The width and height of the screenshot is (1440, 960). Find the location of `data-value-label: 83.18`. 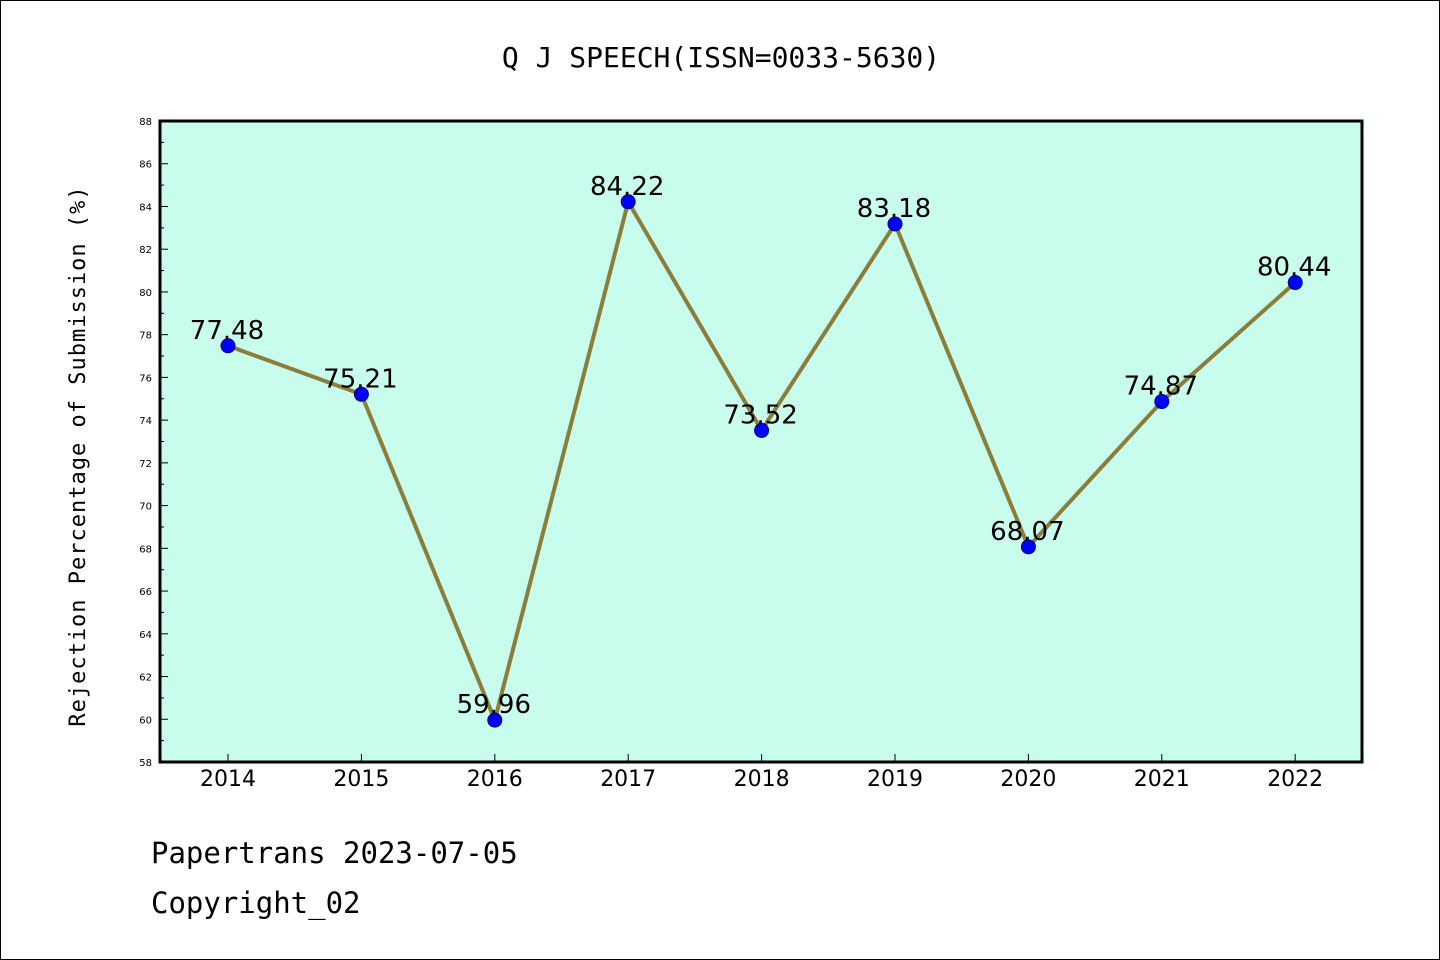

data-value-label: 83.18 is located at coordinates (894, 209).